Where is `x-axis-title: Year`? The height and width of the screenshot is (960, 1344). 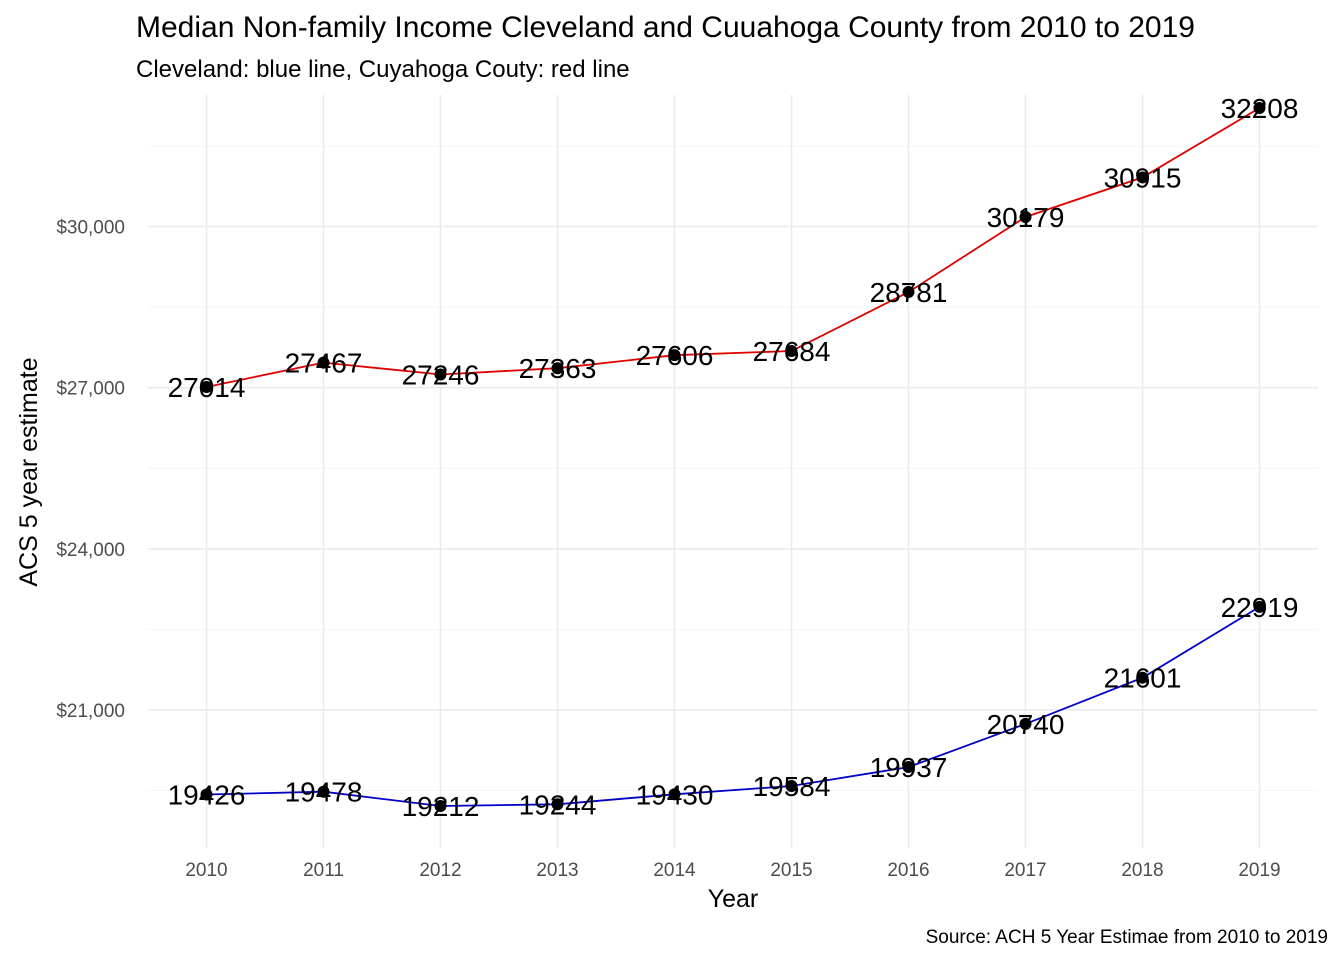
x-axis-title: Year is located at coordinates (733, 899).